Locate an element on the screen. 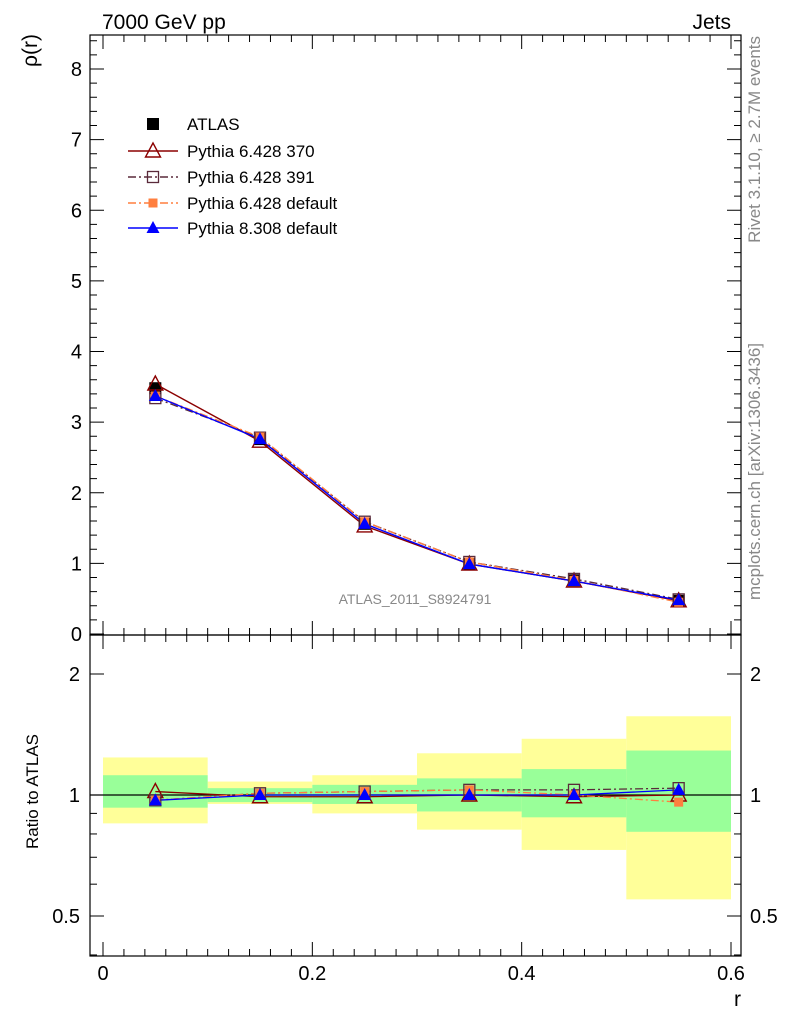 Image resolution: width=786 pixels, height=1024 pixels. legend-label: Pythia 6.428 default is located at coordinates (262, 203).